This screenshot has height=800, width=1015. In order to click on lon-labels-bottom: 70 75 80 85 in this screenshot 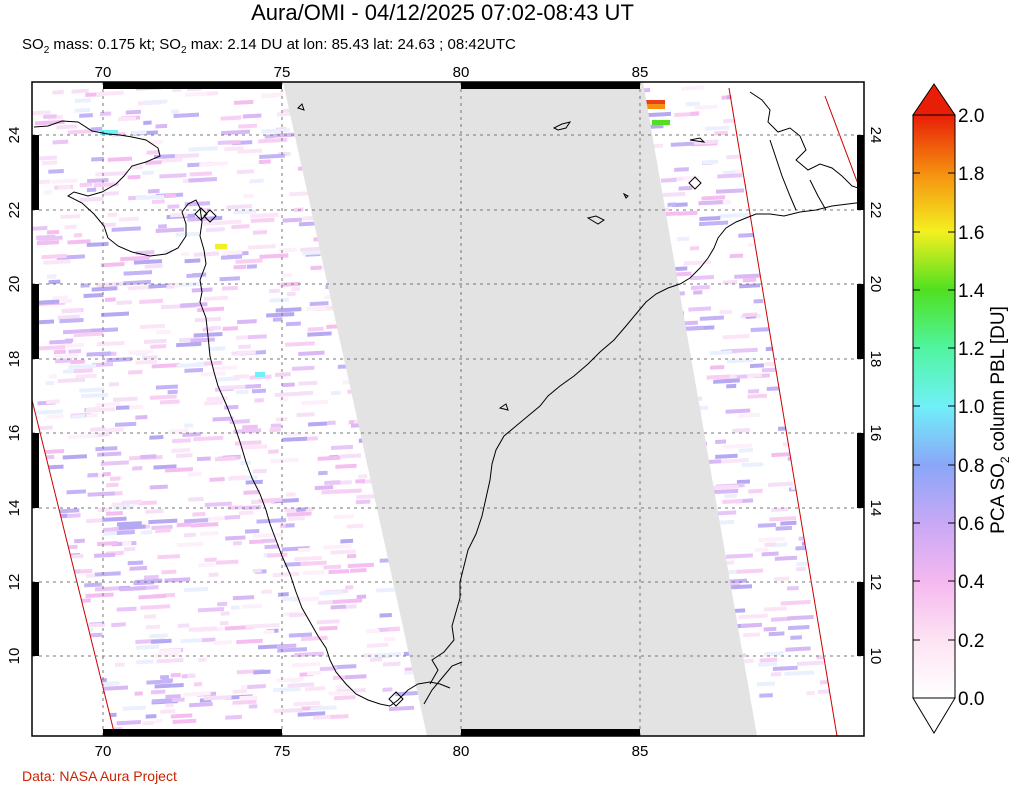, I will do `click(372, 751)`.